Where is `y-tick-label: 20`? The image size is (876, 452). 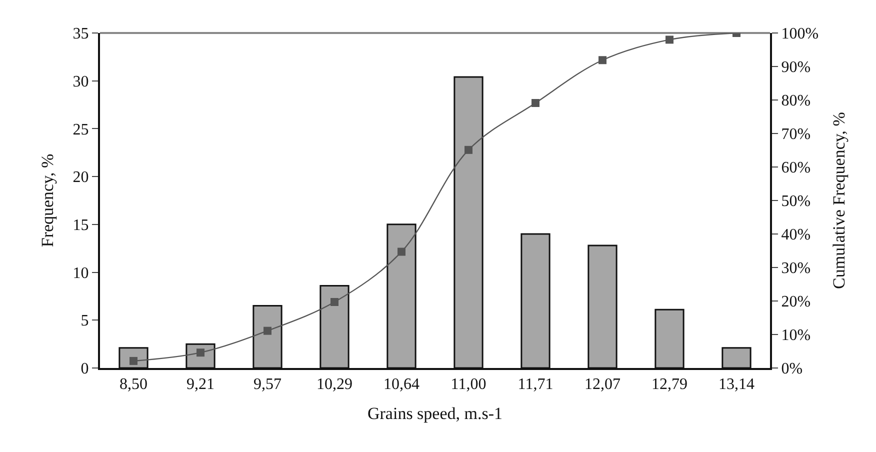 y-tick-label: 20 is located at coordinates (80, 177).